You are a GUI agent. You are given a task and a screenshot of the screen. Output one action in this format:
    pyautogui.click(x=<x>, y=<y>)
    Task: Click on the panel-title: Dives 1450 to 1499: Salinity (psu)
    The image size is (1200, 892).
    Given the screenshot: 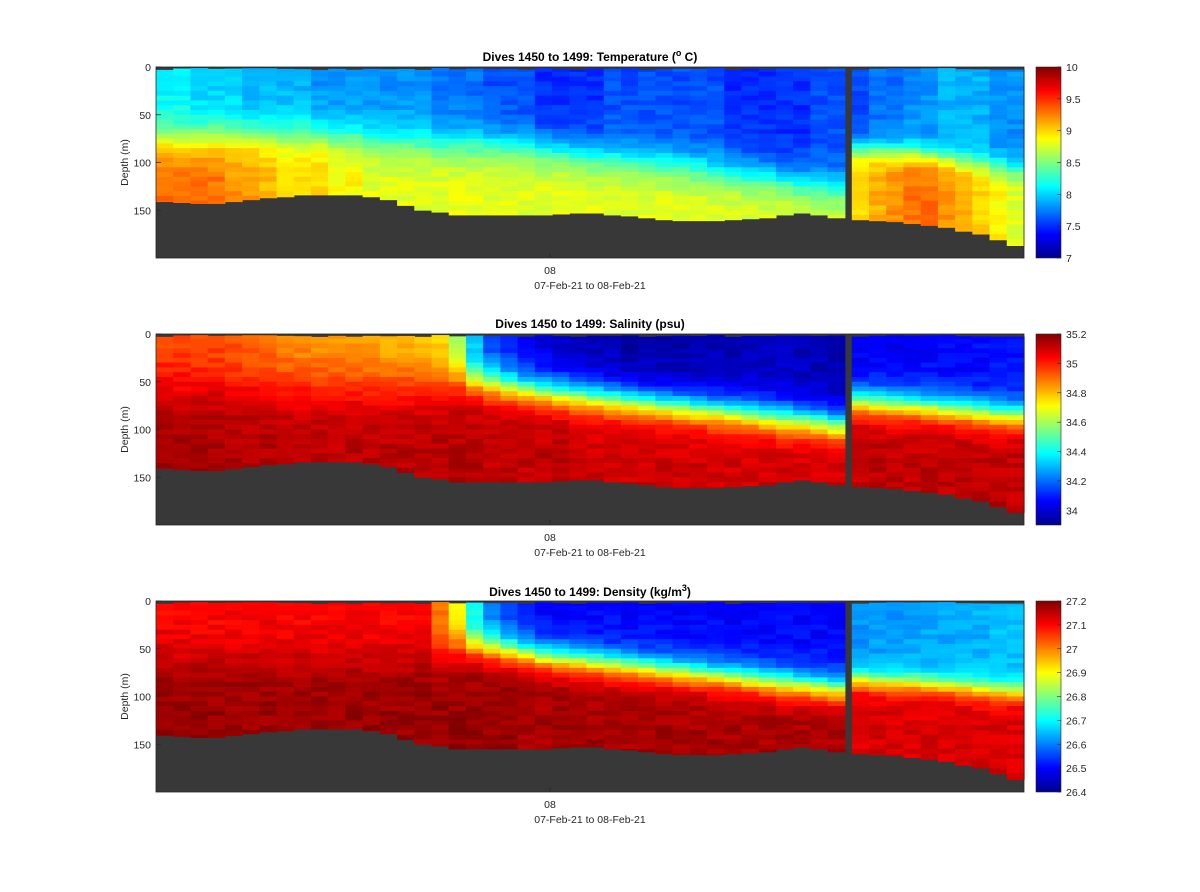 What is the action you would take?
    pyautogui.click(x=589, y=324)
    